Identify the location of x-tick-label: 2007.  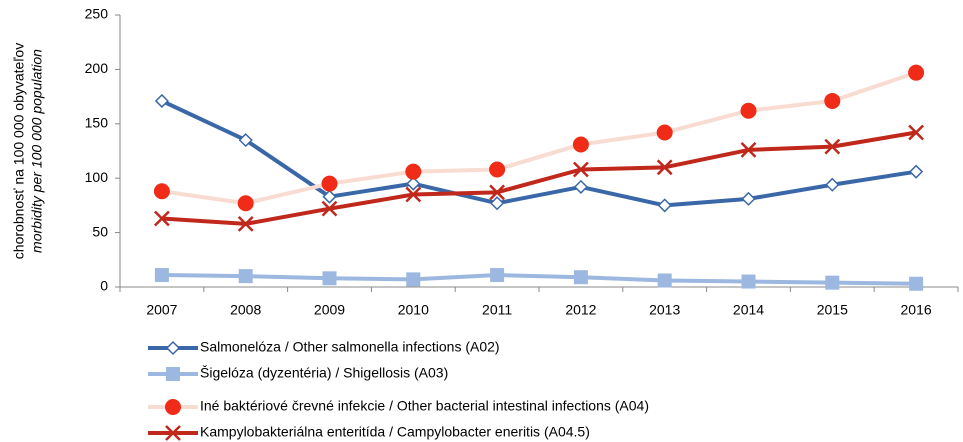
(161, 310).